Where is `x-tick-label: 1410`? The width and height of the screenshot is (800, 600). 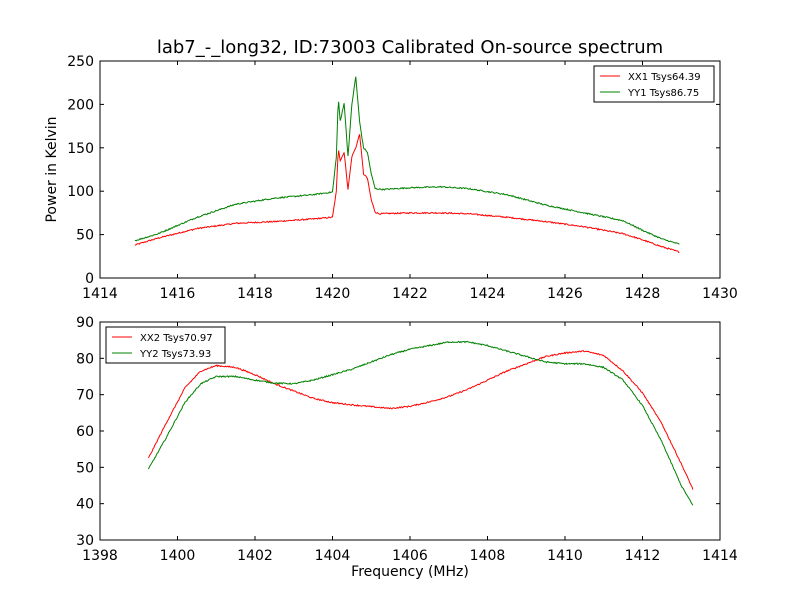
x-tick-label: 1410 is located at coordinates (565, 556).